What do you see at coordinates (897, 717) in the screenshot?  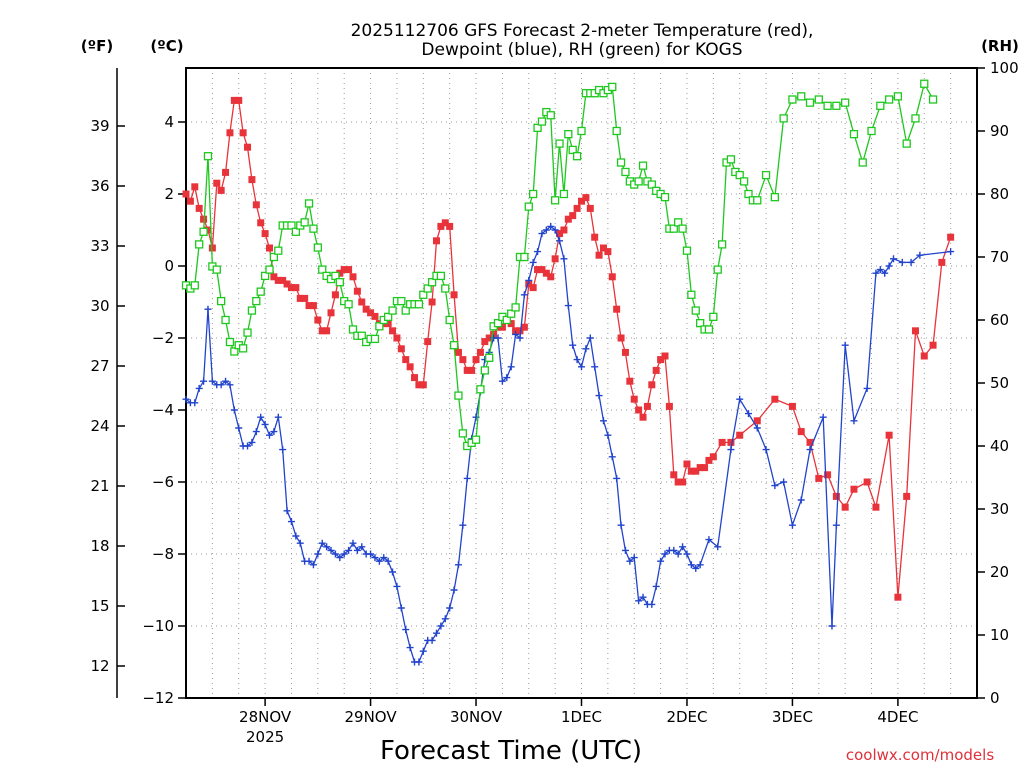 I see `x-tick-label: 4DEC` at bounding box center [897, 717].